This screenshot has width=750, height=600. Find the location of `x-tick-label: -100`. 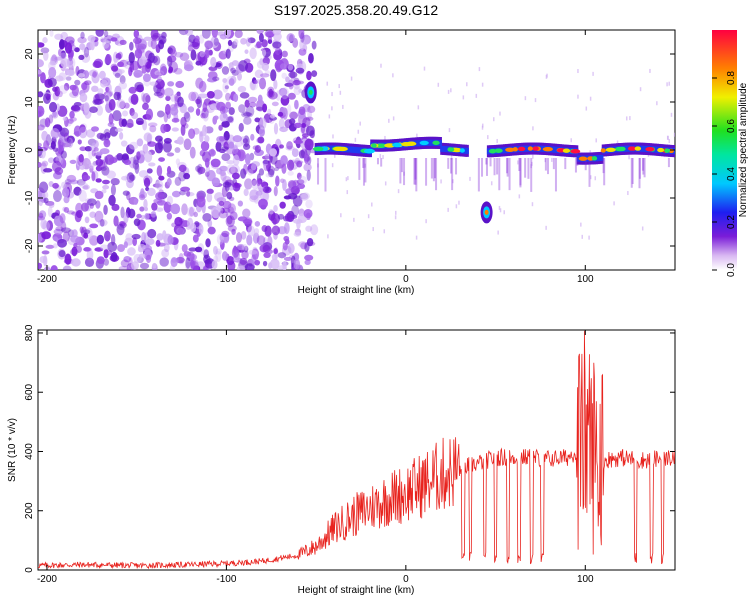

x-tick-label: -100 is located at coordinates (226, 579).